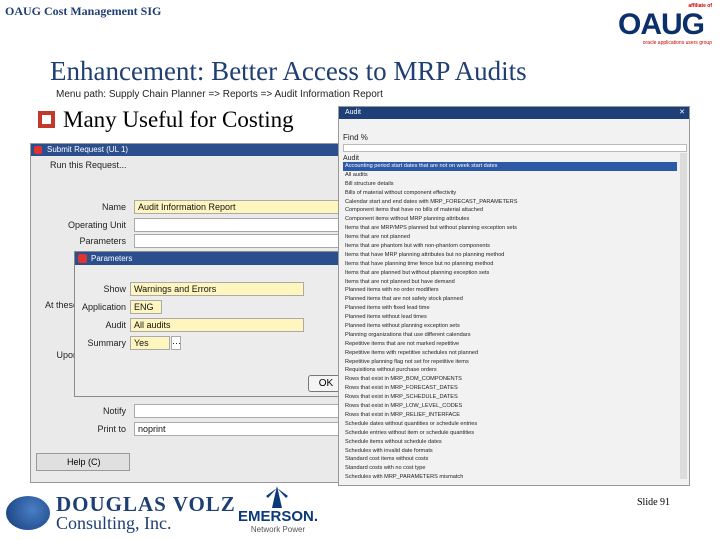 This screenshot has height=540, width=720. What do you see at coordinates (386, 317) in the screenshot?
I see `audit-list-item: Planned items without lead times` at bounding box center [386, 317].